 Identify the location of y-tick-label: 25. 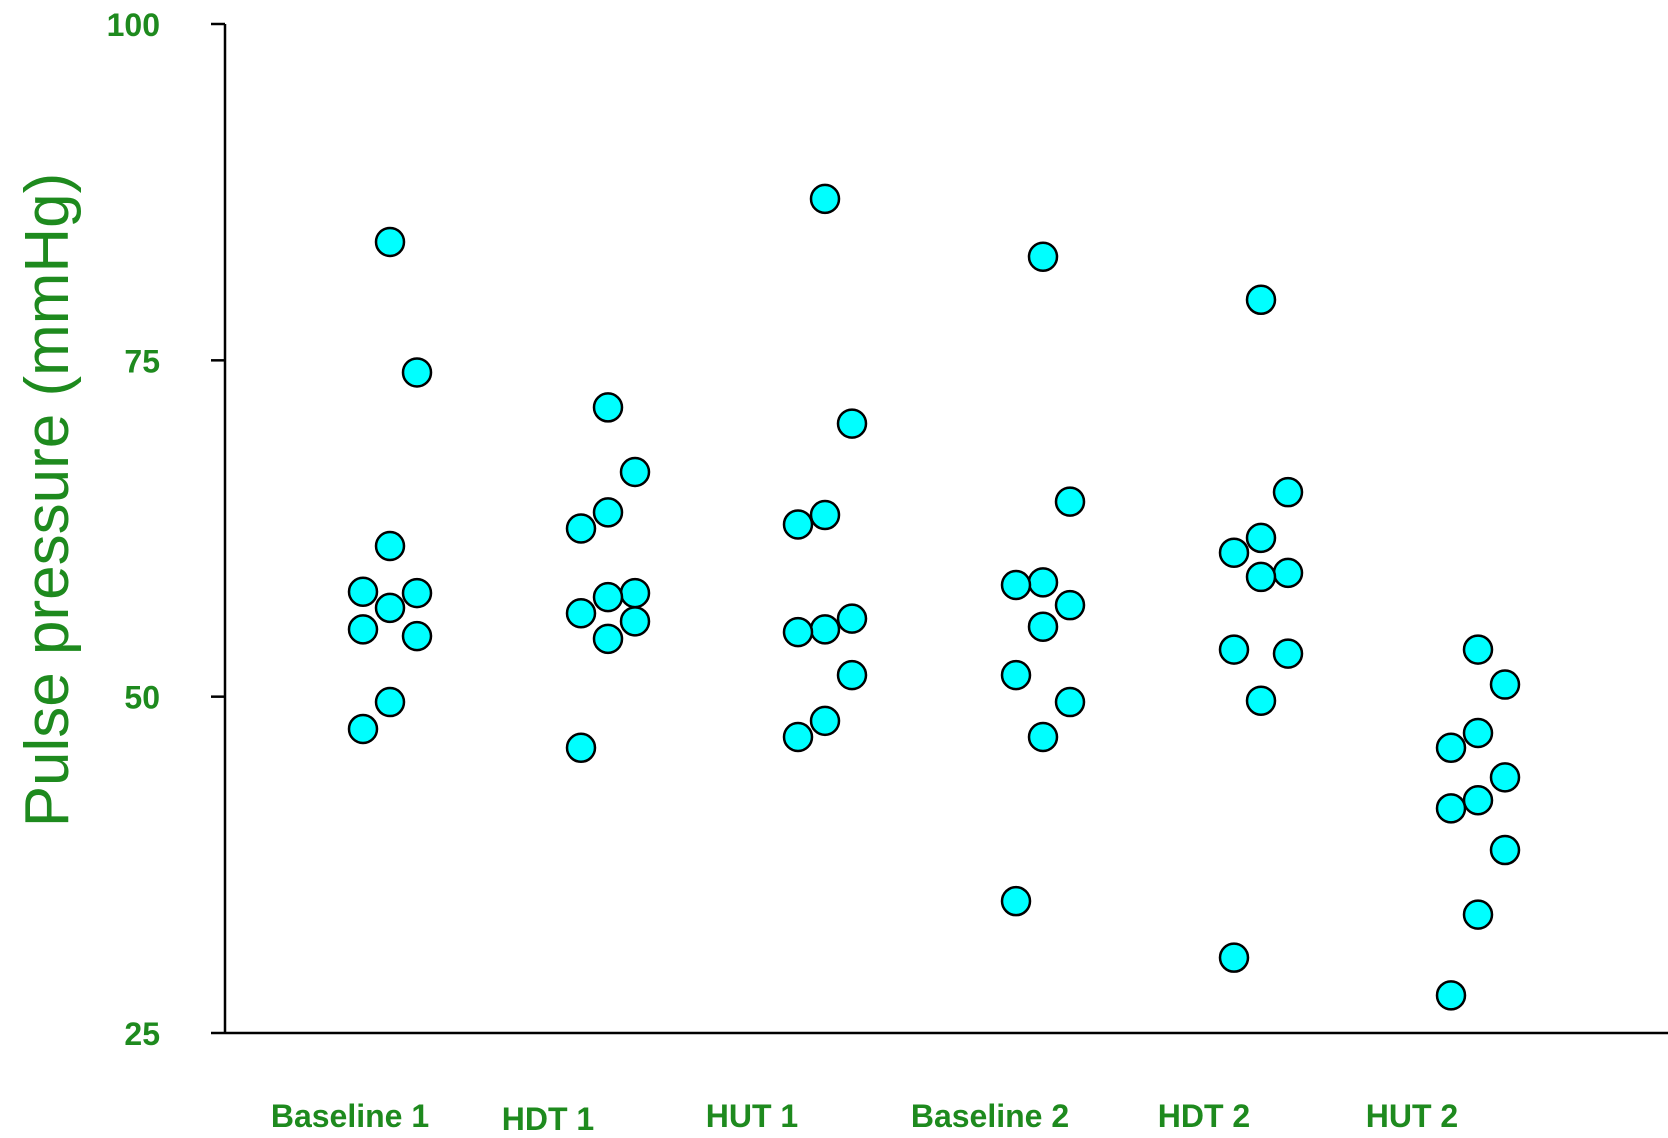
(142, 1034).